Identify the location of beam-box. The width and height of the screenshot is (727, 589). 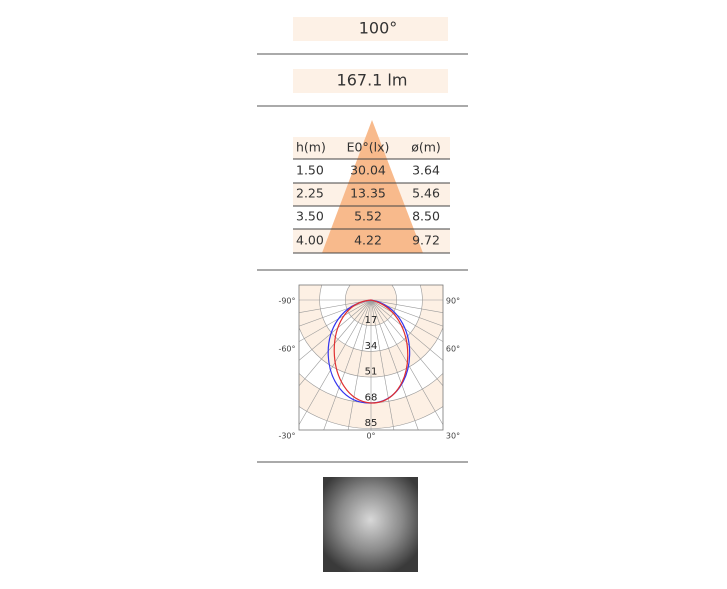
(370, 29).